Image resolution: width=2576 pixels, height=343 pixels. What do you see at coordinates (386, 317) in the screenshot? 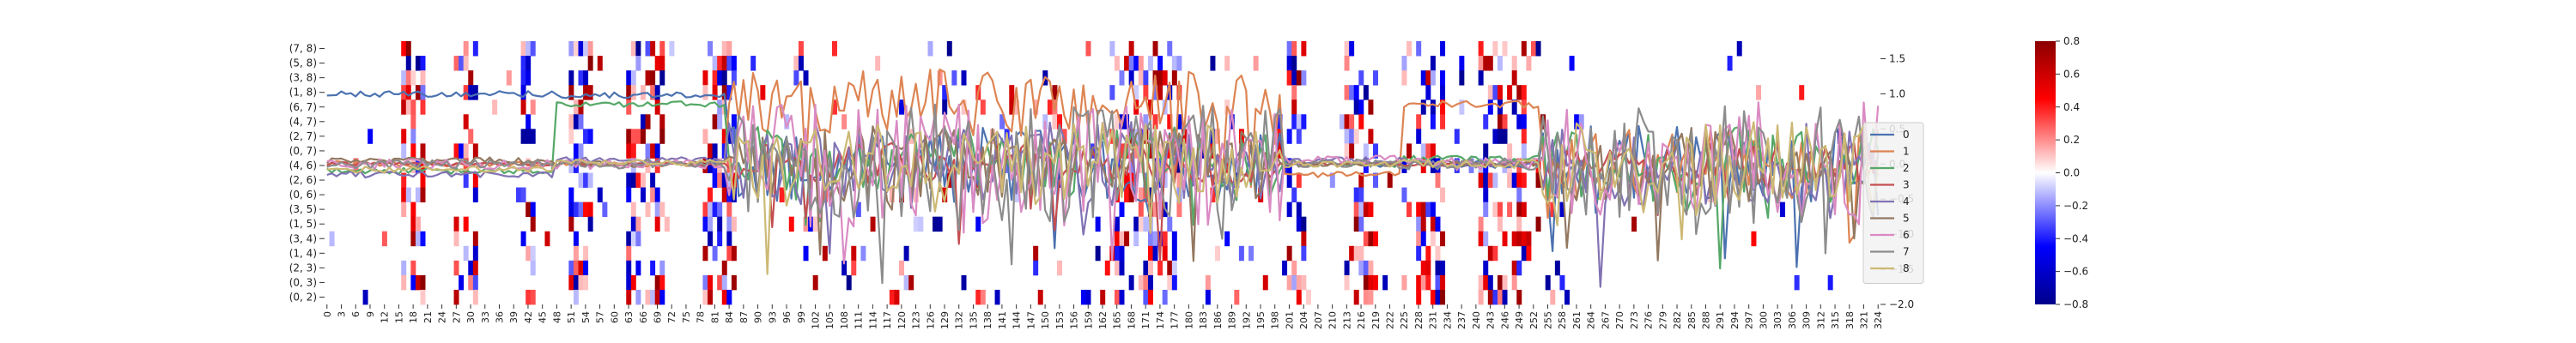
I see `x-tick-label: 12` at bounding box center [386, 317].